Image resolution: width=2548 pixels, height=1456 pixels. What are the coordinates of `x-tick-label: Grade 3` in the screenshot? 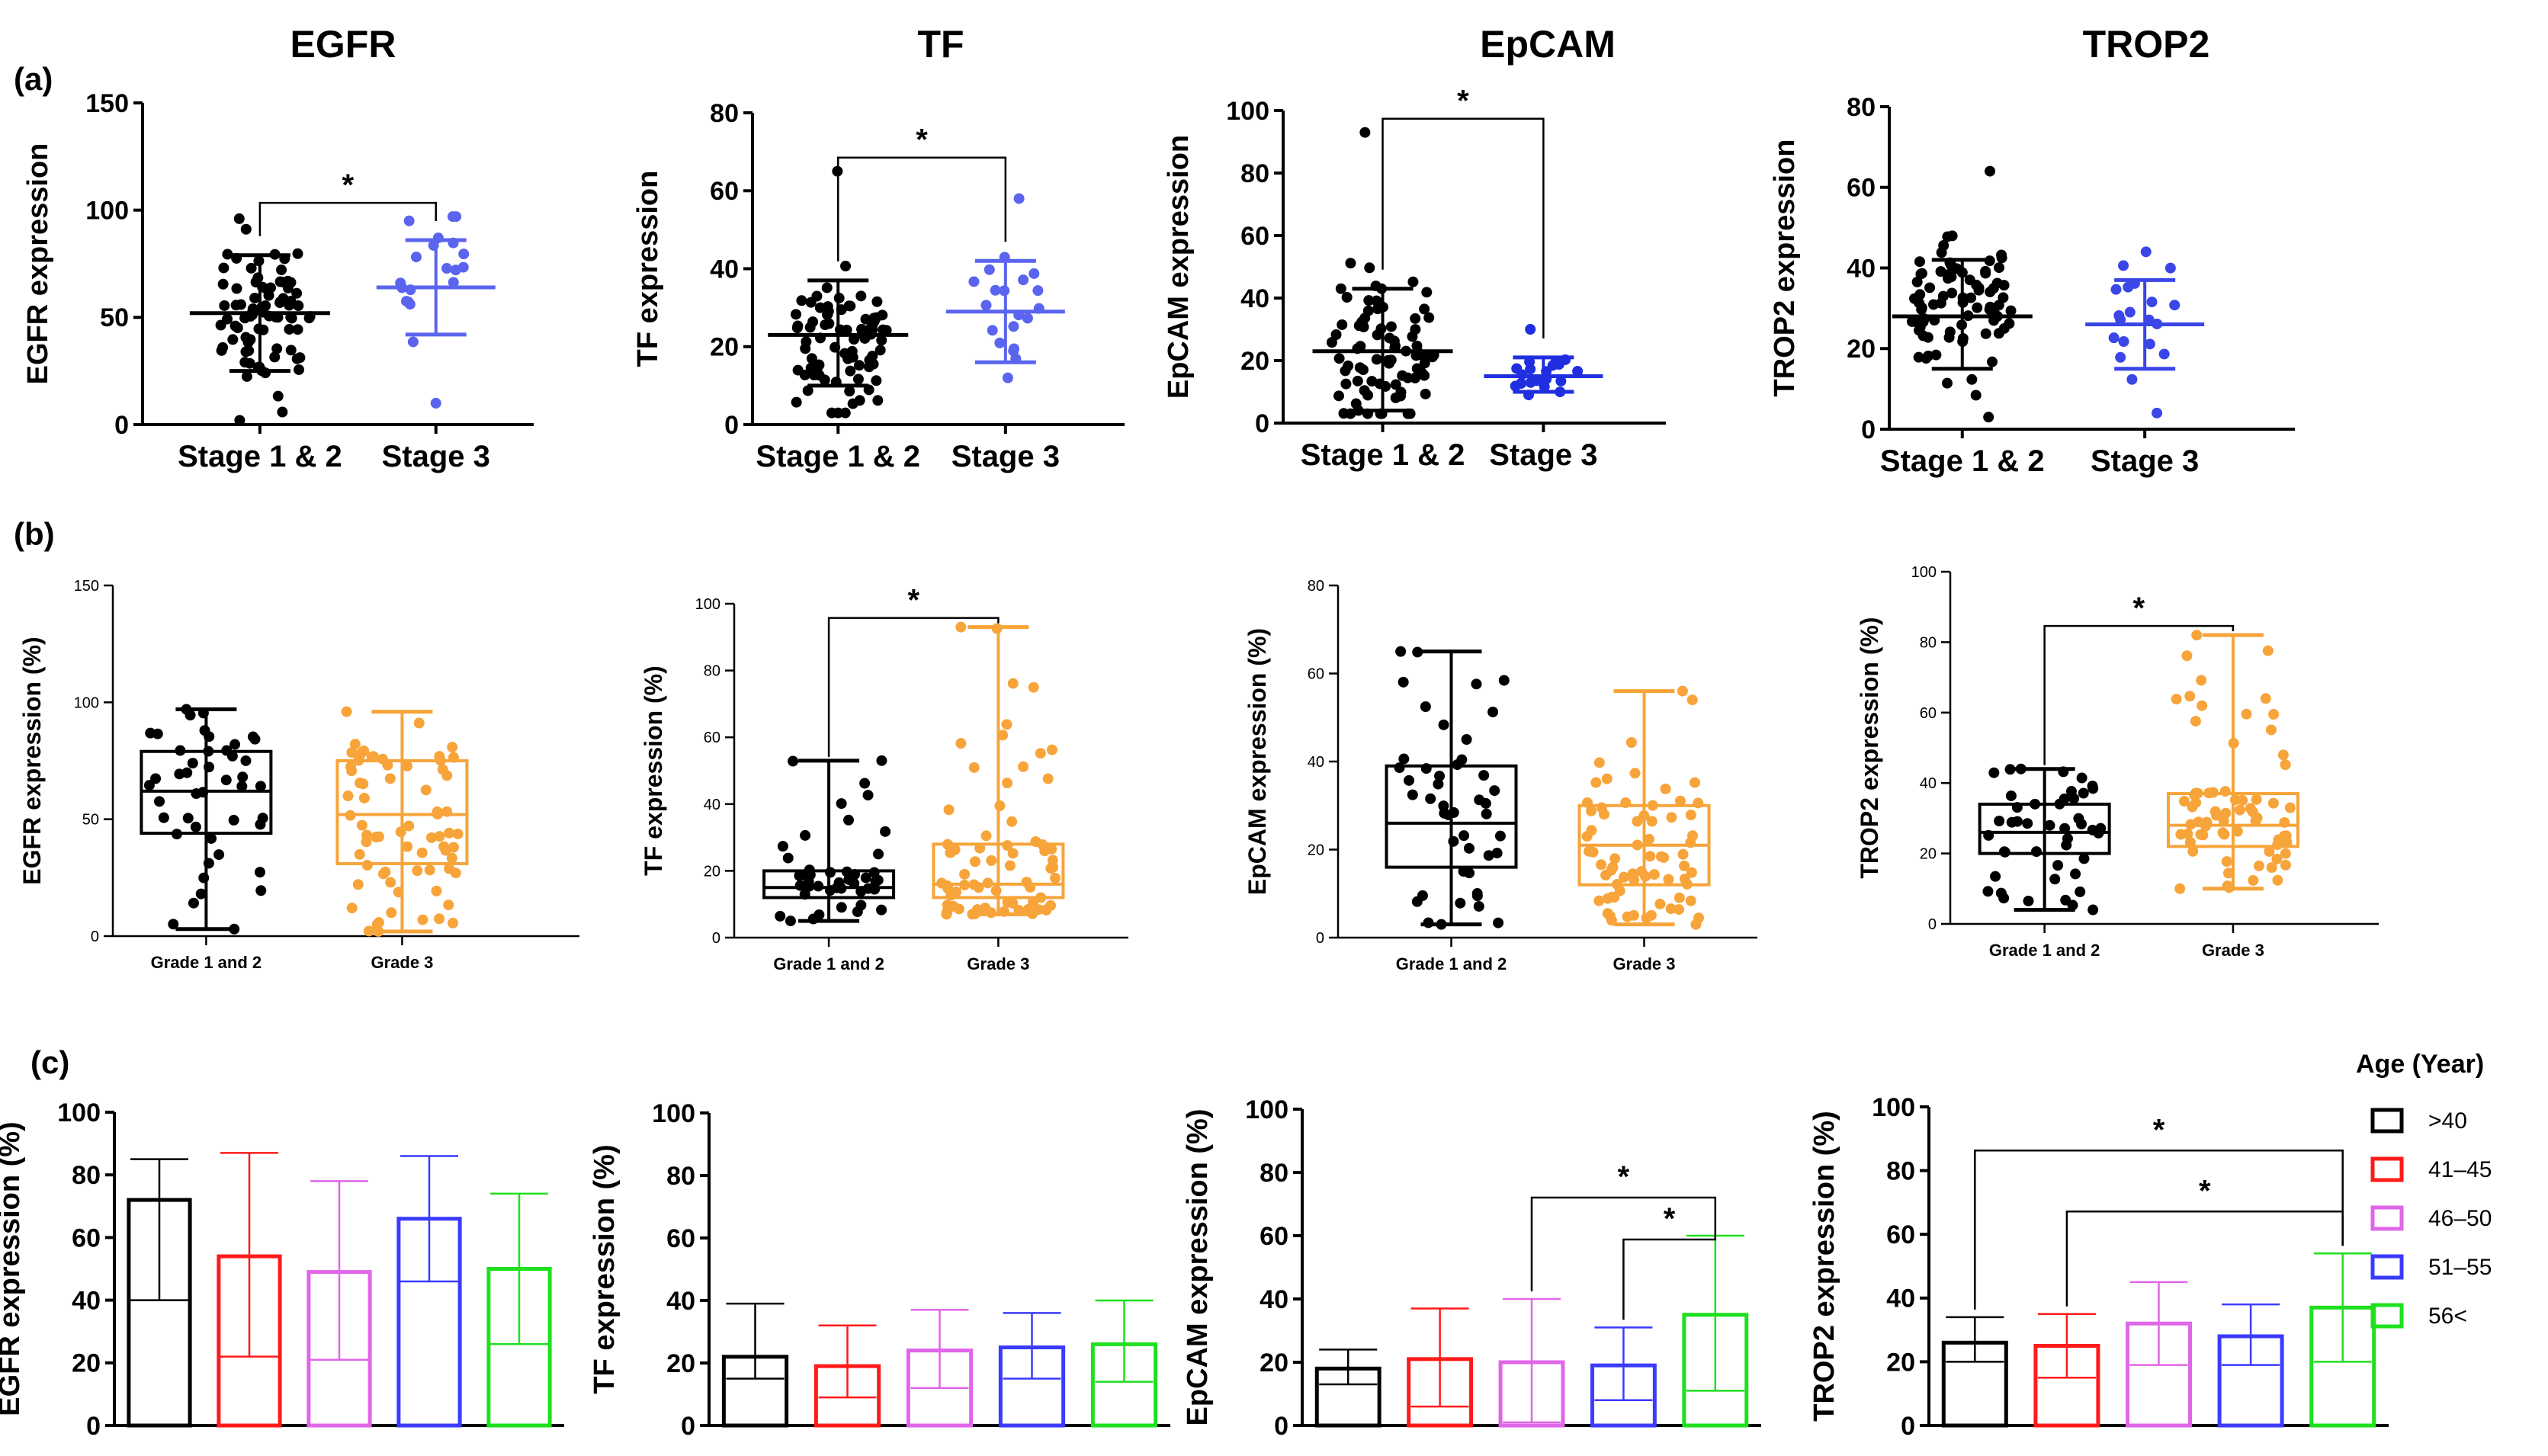 It's located at (1644, 963).